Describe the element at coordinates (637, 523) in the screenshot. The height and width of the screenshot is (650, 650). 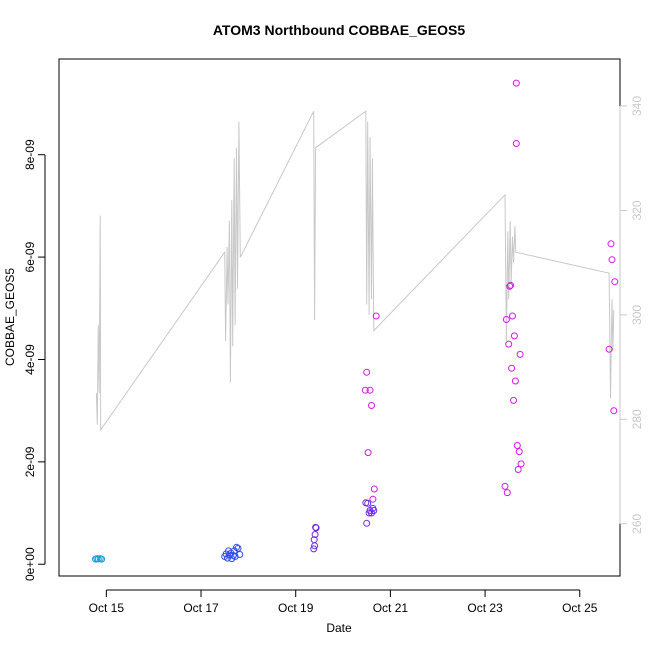
I see `y2-tick-label: 260` at that location.